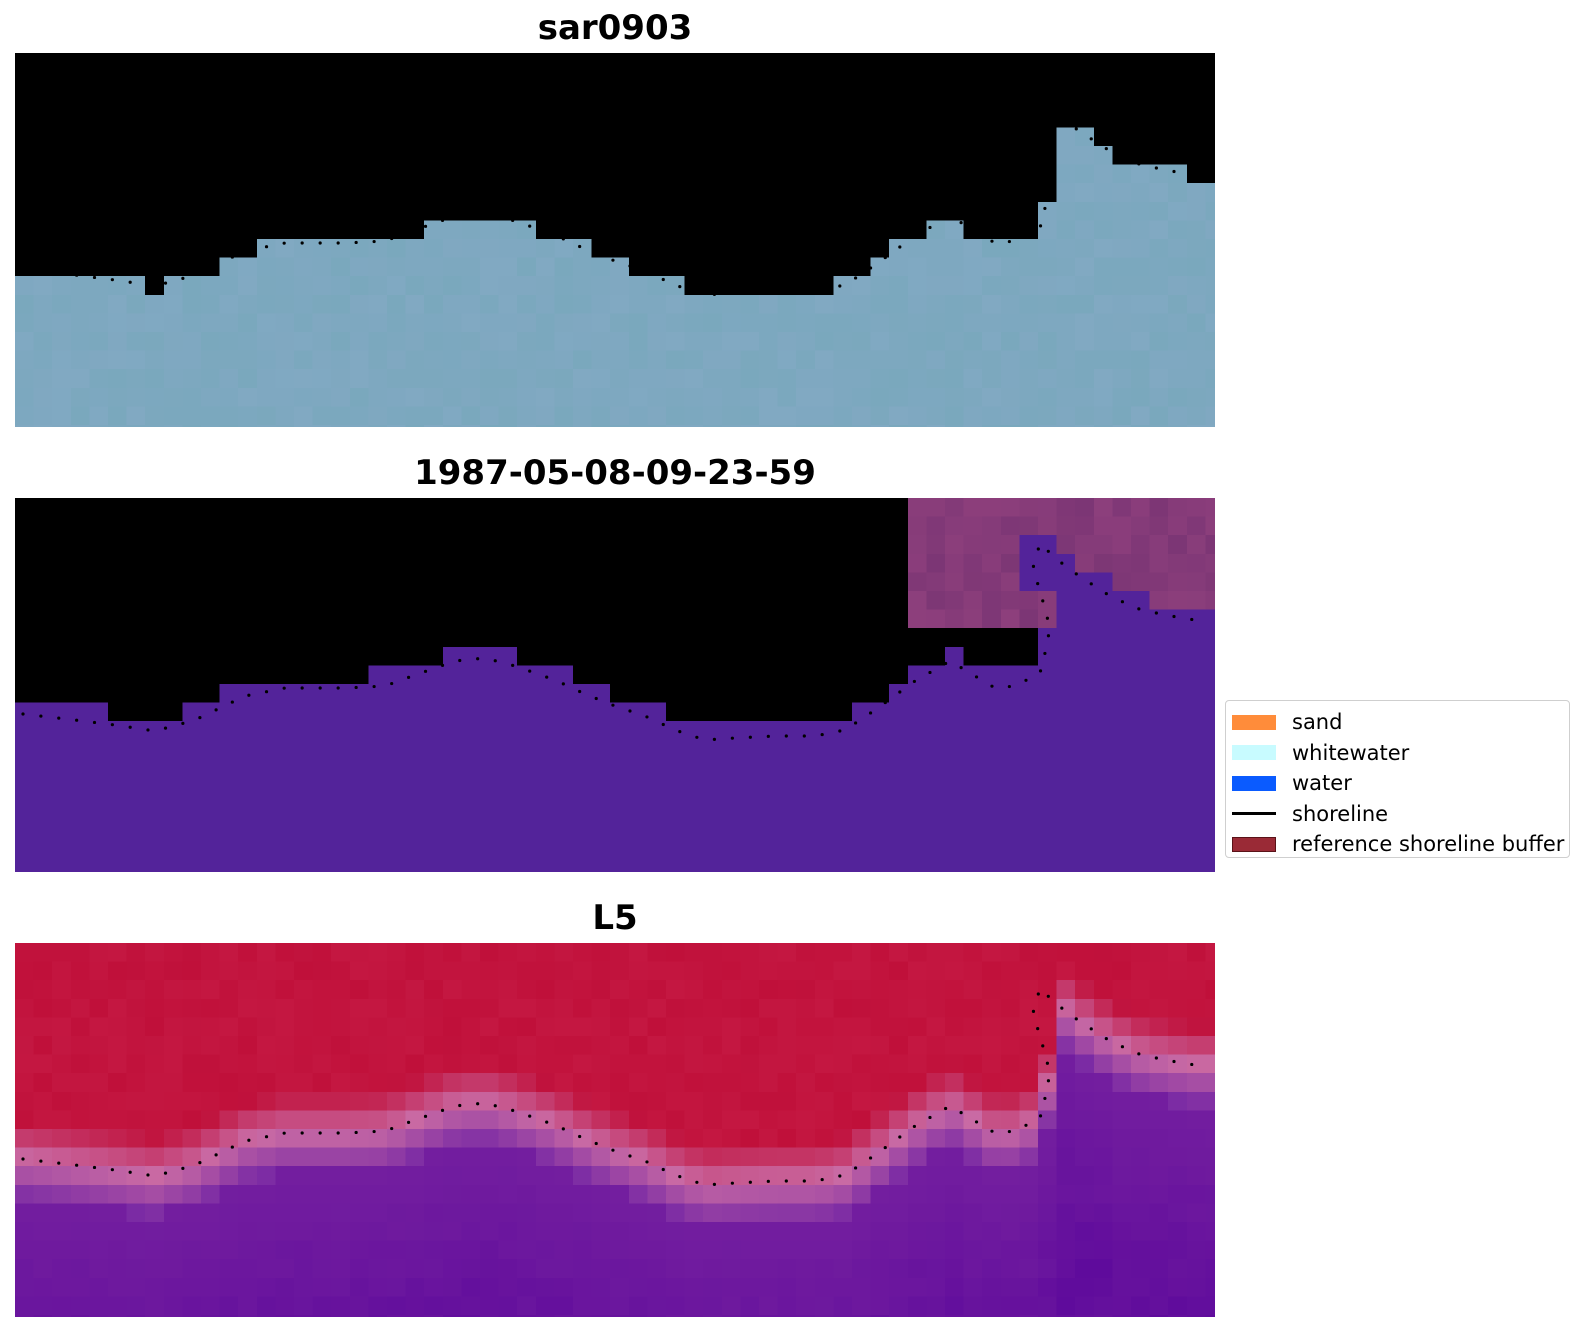 Image resolution: width=1580 pixels, height=1337 pixels. I want to click on shoreline-line-sample, so click(1254, 814).